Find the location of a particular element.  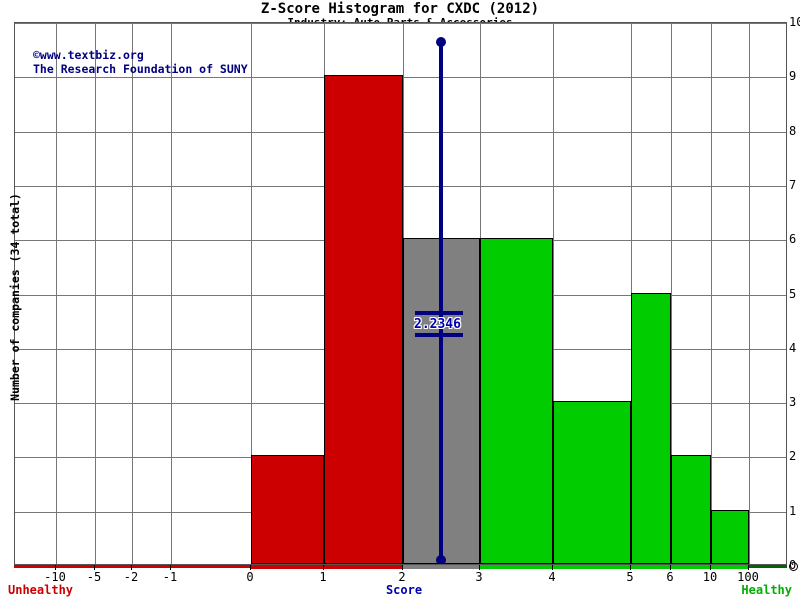

credit-line-1: ©www.textbiz.org is located at coordinates (88, 55).